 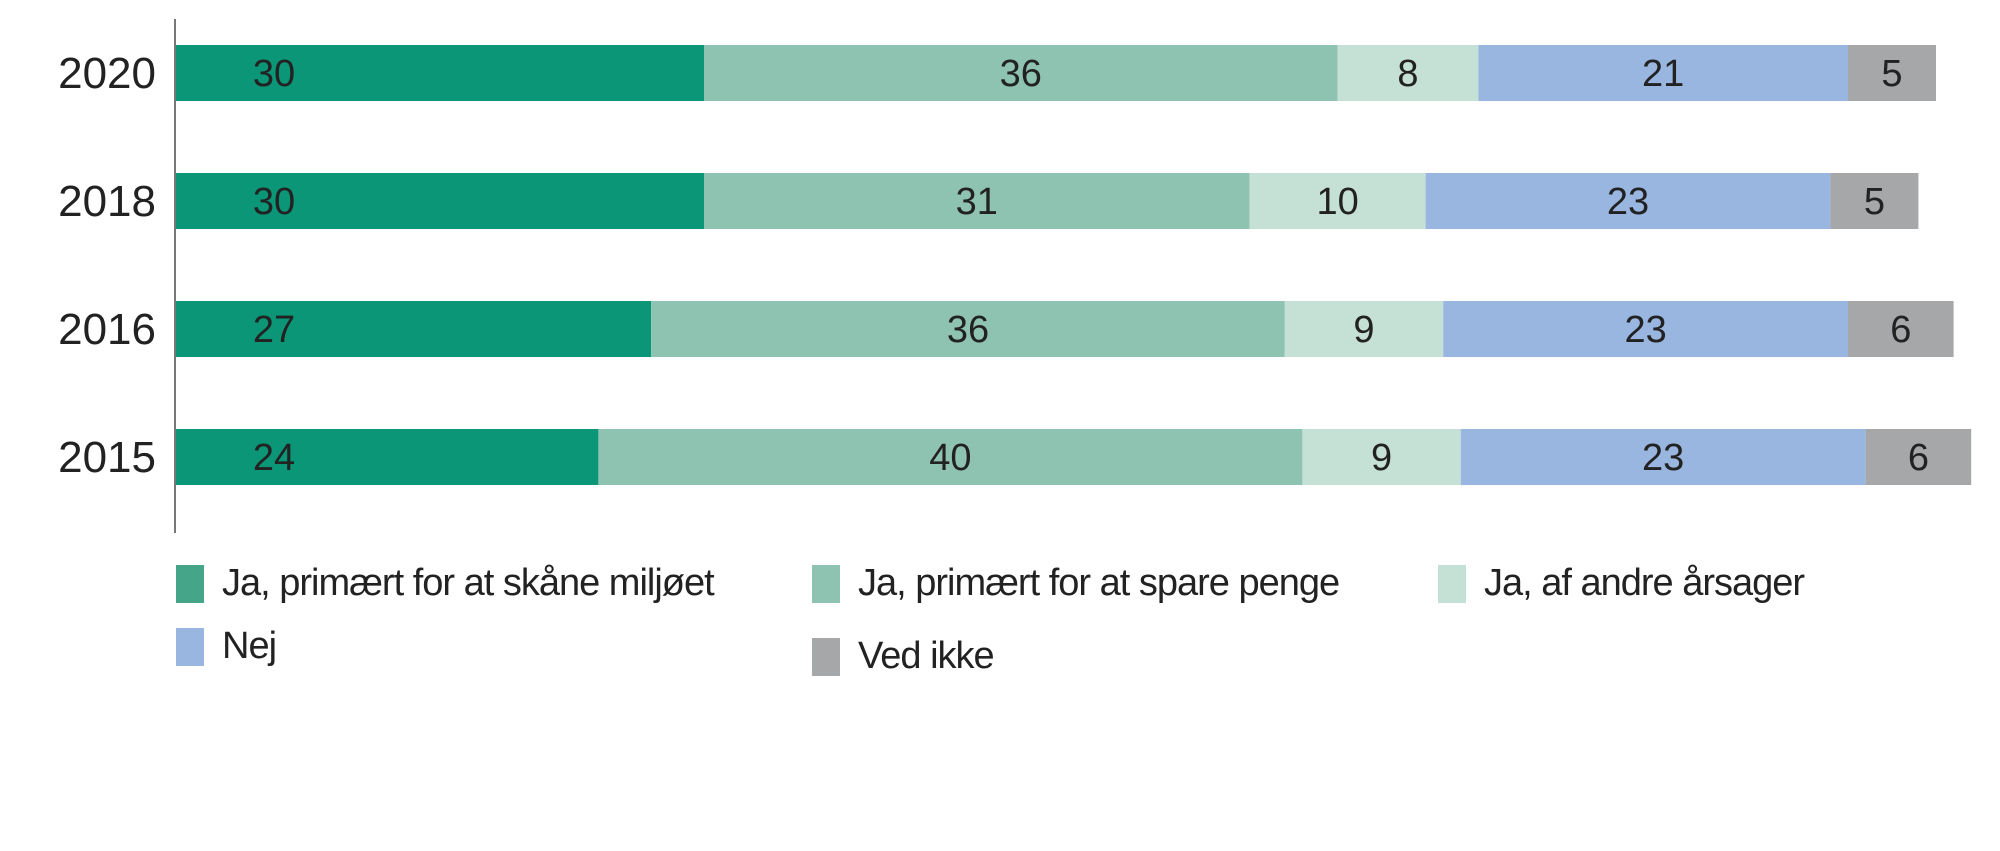 What do you see at coordinates (107, 73) in the screenshot?
I see `y-tick-label: 2020` at bounding box center [107, 73].